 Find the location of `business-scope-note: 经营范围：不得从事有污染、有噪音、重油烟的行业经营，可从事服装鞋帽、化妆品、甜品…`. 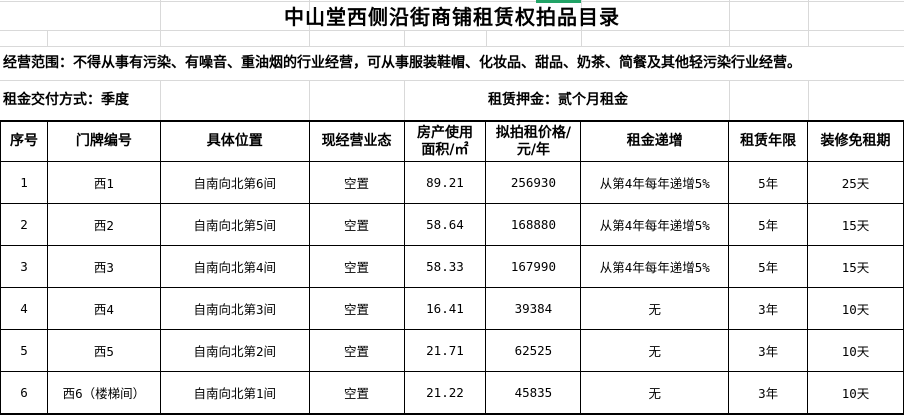

business-scope-note: 经营范围：不得从事有污染、有噪音、重油烟的行业经营，可从事服装鞋帽、化妆品、甜品… is located at coordinates (402, 63).